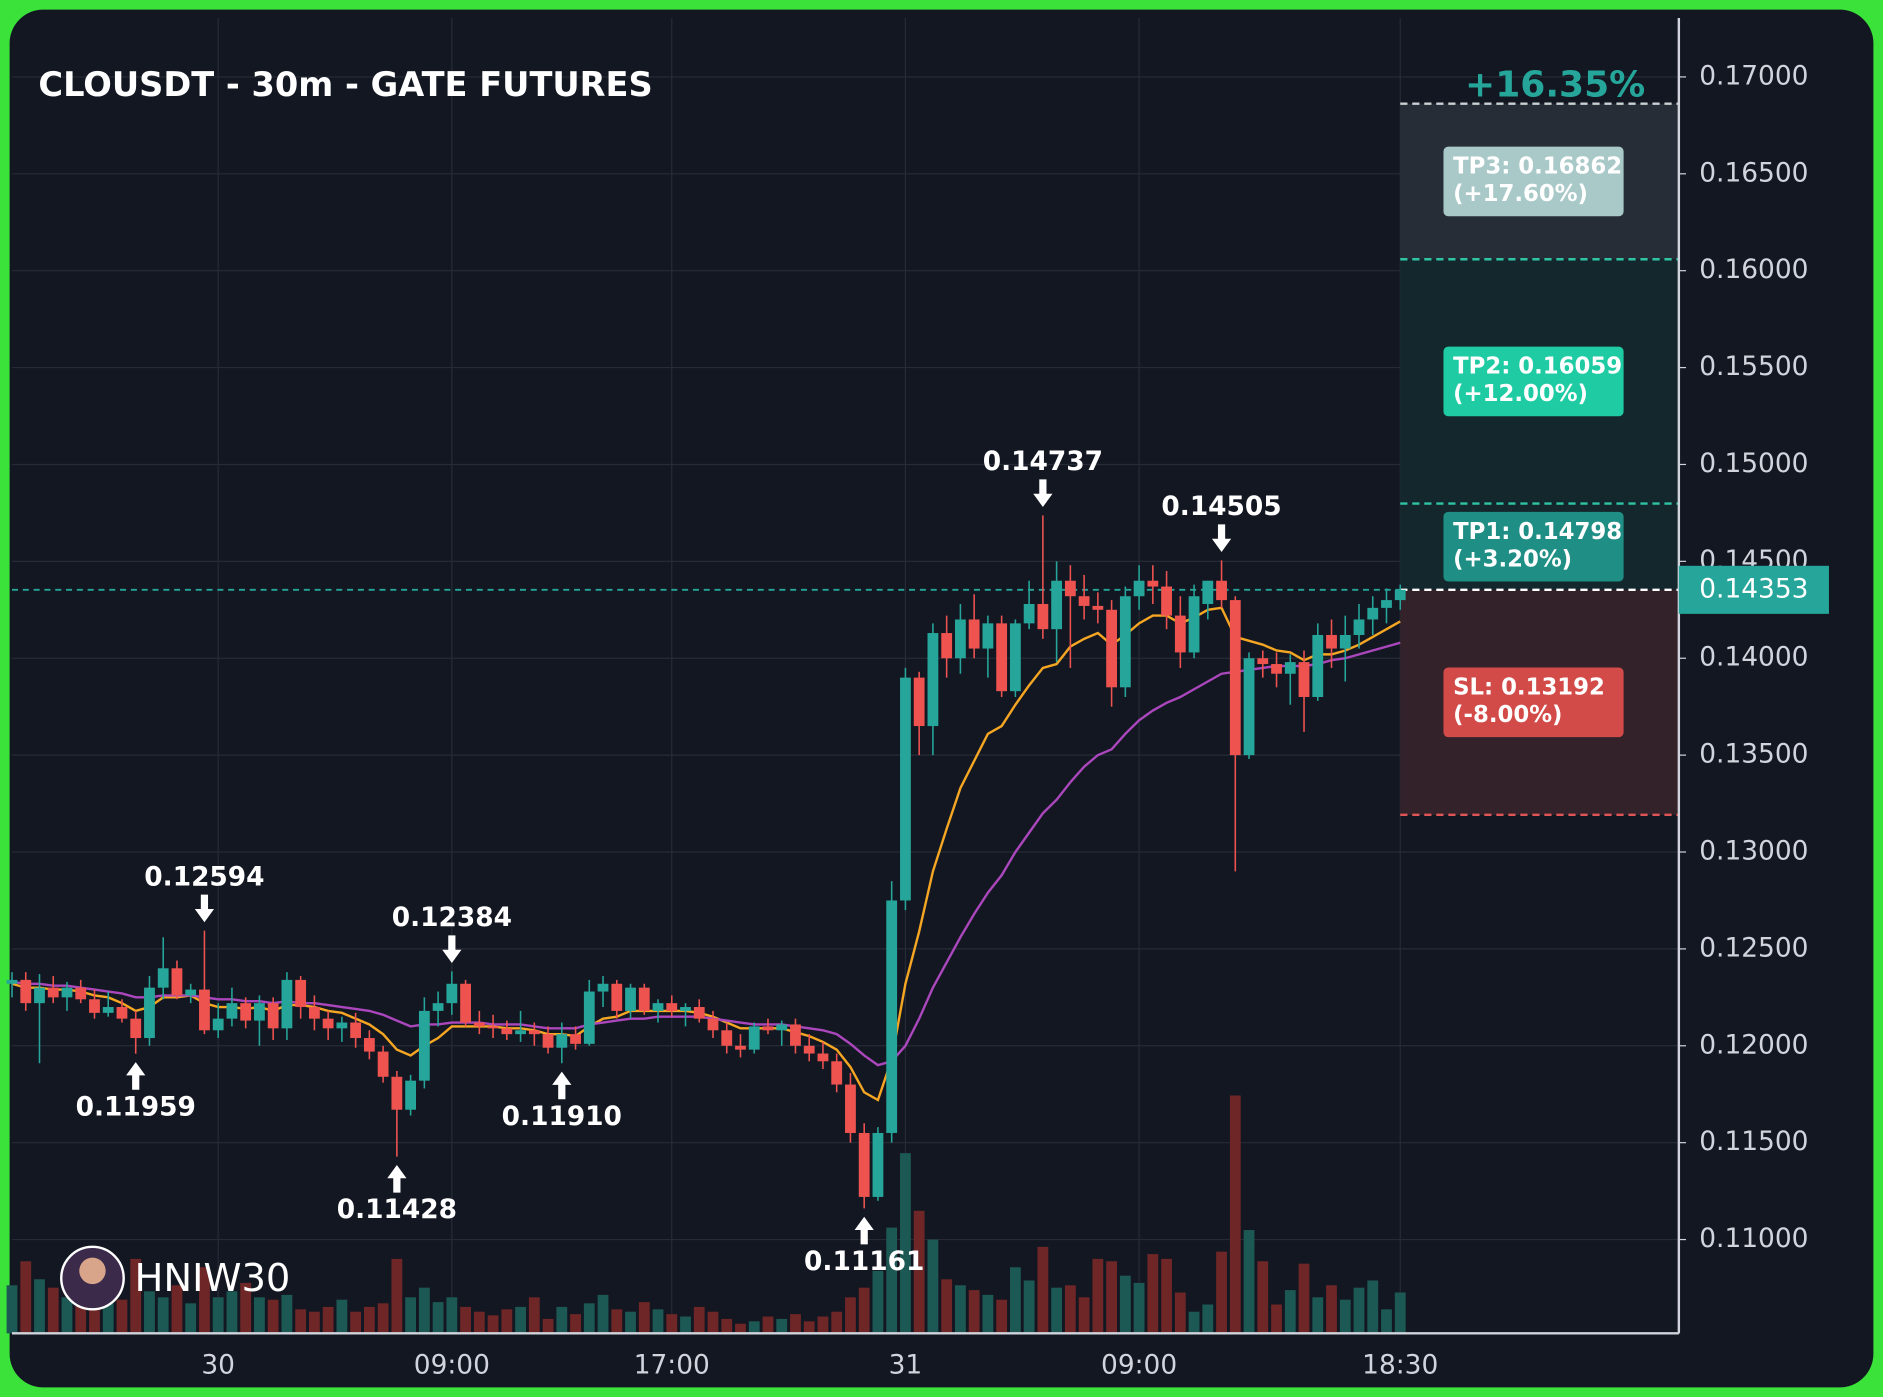  What do you see at coordinates (1753, 463) in the screenshot?
I see `y-tick-label: 0.15000` at bounding box center [1753, 463].